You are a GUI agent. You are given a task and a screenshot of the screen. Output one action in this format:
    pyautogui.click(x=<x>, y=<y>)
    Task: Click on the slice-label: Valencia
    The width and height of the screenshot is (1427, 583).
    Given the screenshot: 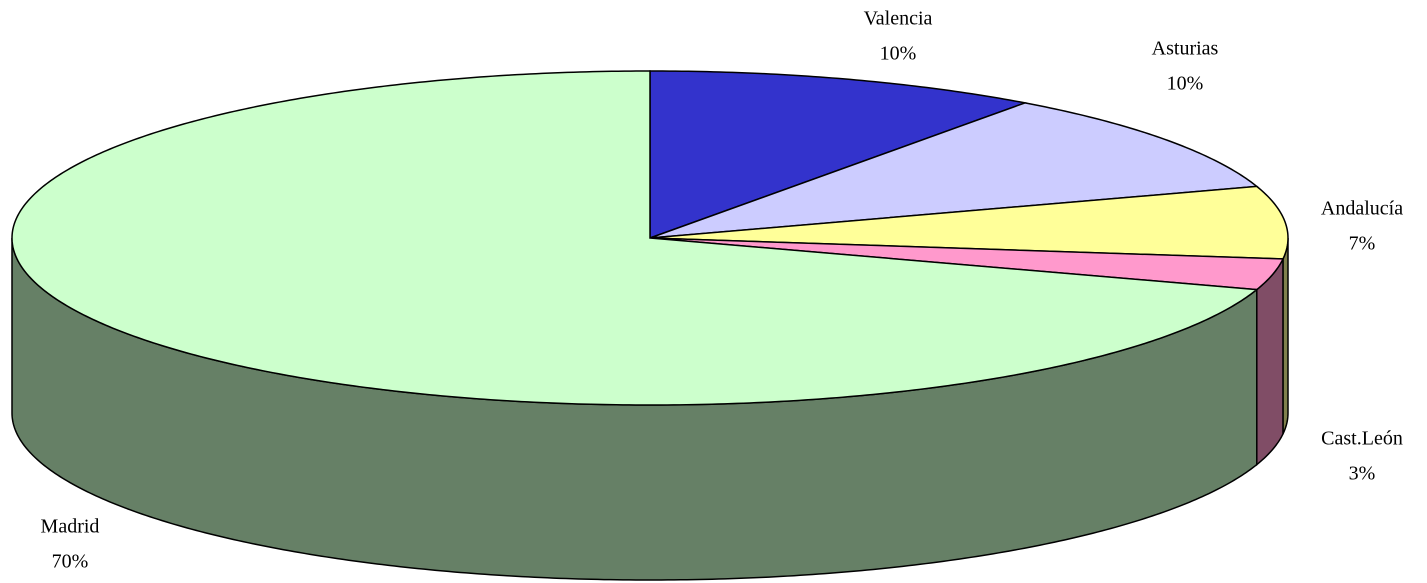 What is the action you would take?
    pyautogui.click(x=898, y=19)
    